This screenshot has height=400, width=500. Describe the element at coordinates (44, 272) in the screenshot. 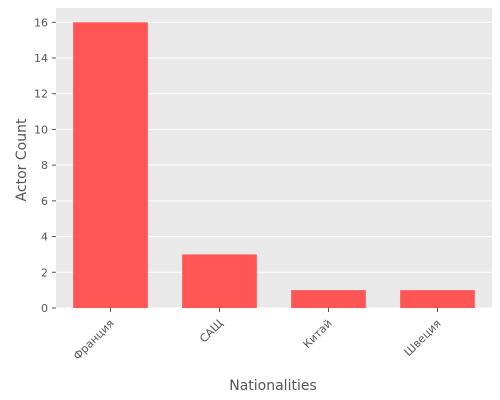

I see `y-tick-label: 2` at that location.